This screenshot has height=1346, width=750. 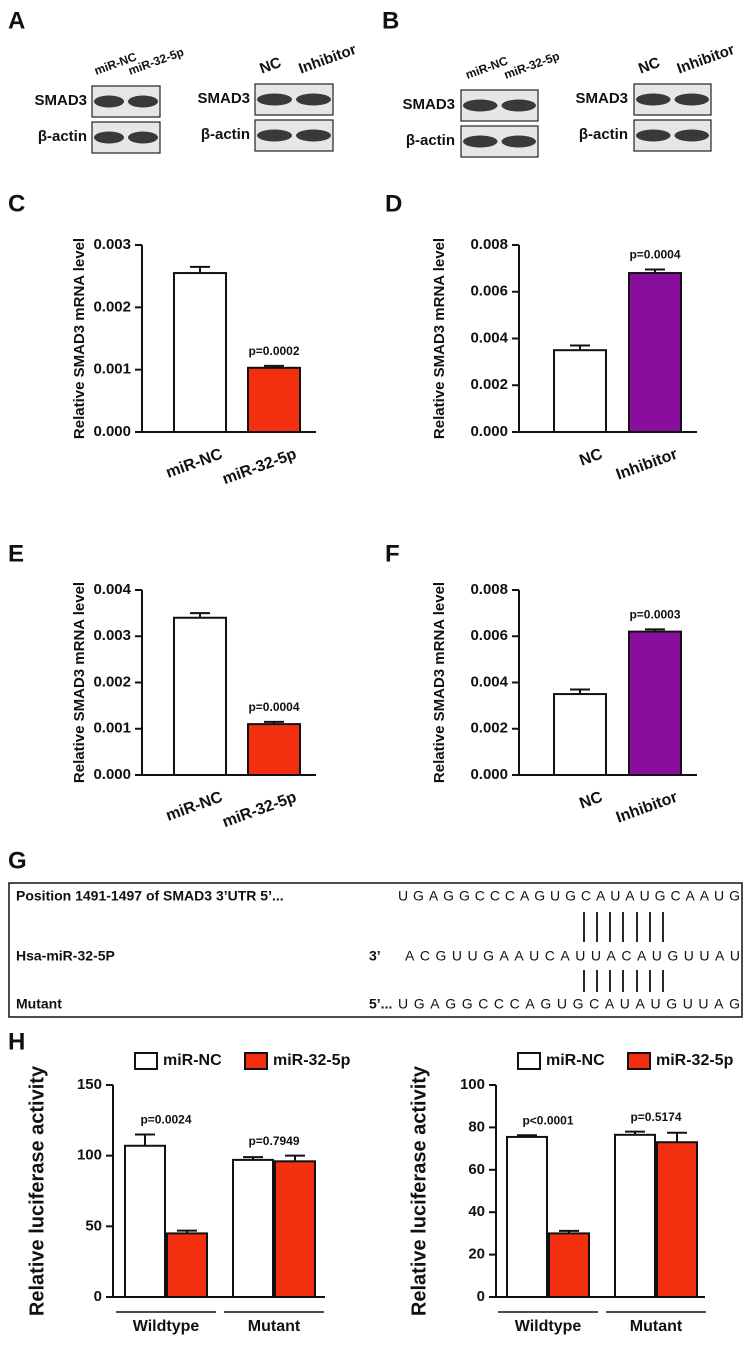 What do you see at coordinates (476, 1169) in the screenshot?
I see `y-tick-label: 60` at bounding box center [476, 1169].